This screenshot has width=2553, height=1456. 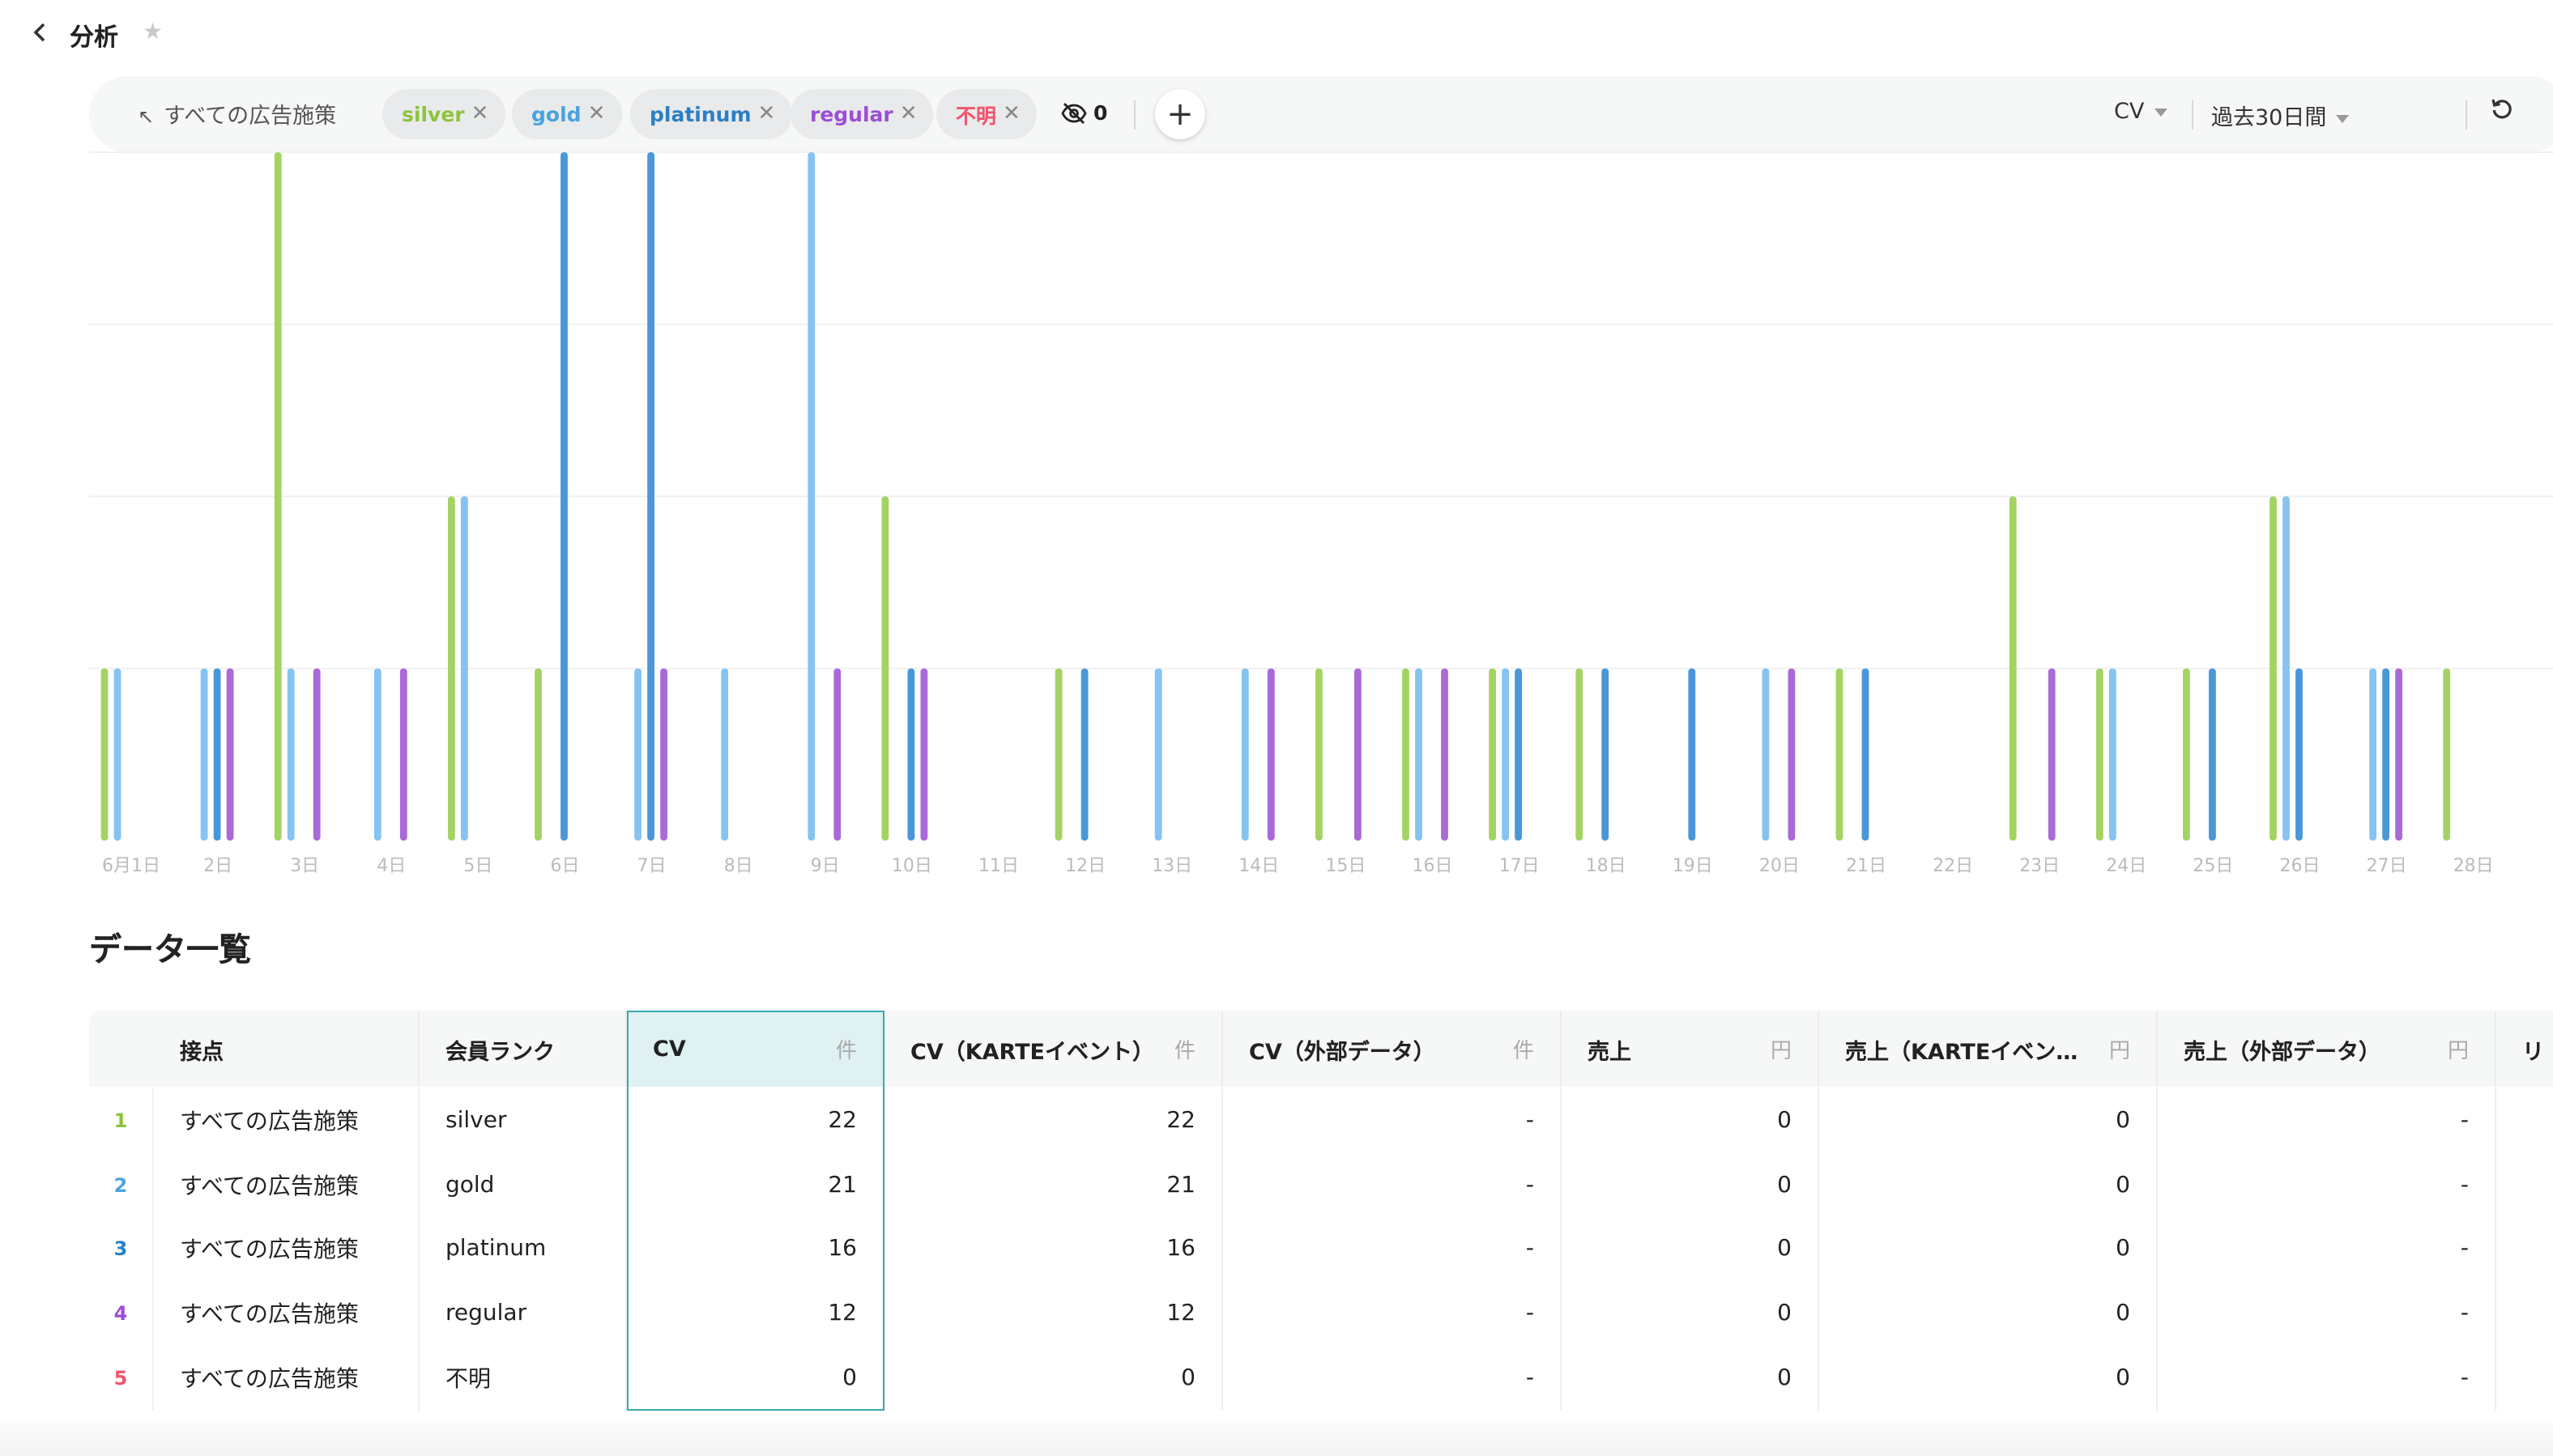 What do you see at coordinates (523, 1049) in the screenshot?
I see `column-header-rank: 会員ランク` at bounding box center [523, 1049].